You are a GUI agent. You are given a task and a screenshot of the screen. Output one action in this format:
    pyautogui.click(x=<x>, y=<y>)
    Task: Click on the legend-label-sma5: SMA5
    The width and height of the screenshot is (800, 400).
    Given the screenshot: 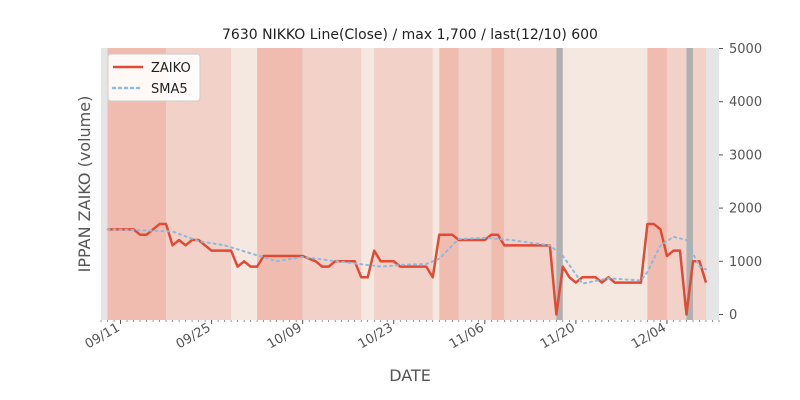 What is the action you would take?
    pyautogui.click(x=169, y=89)
    